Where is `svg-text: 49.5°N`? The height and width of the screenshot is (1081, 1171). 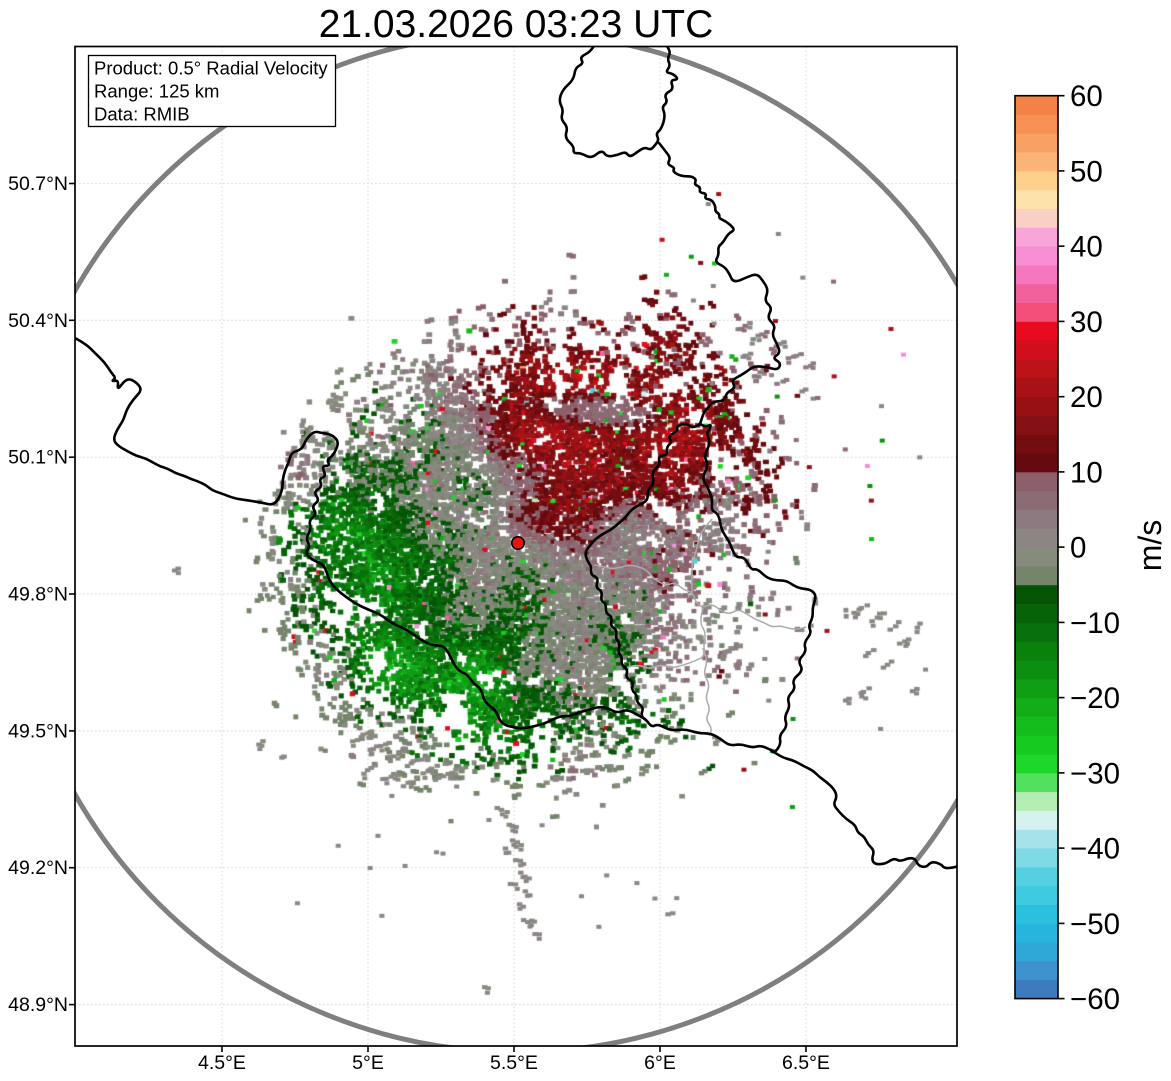 svg-text: 49.5°N is located at coordinates (38, 731).